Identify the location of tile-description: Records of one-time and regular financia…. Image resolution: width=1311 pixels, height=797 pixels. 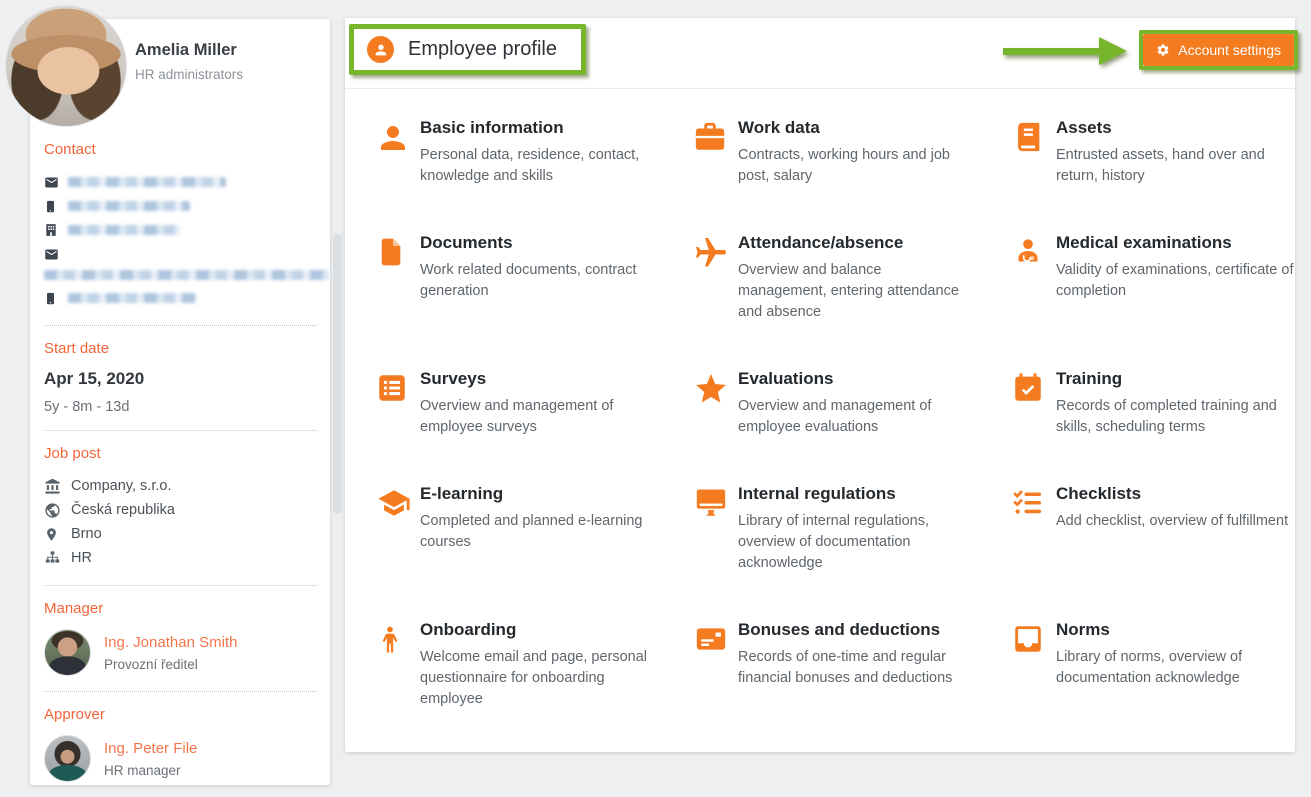
(845, 667).